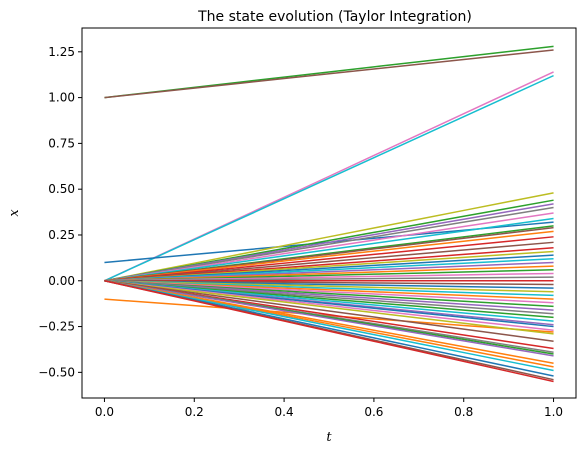 The image size is (587, 453). I want to click on y-axis: −0.50 −0.25 0.00 0.25 0.50 0.75 1.00 1.25, so click(60, 212).